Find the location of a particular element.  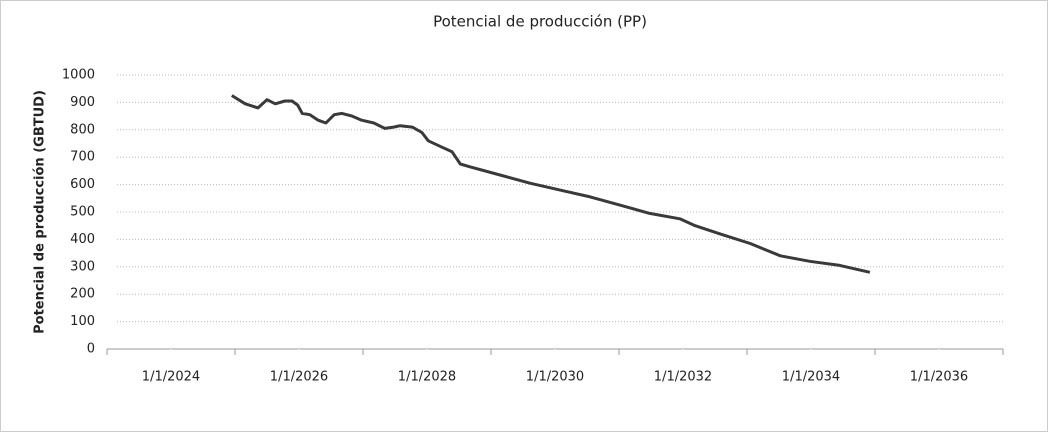

y-tick-label: 600 is located at coordinates (82, 184).